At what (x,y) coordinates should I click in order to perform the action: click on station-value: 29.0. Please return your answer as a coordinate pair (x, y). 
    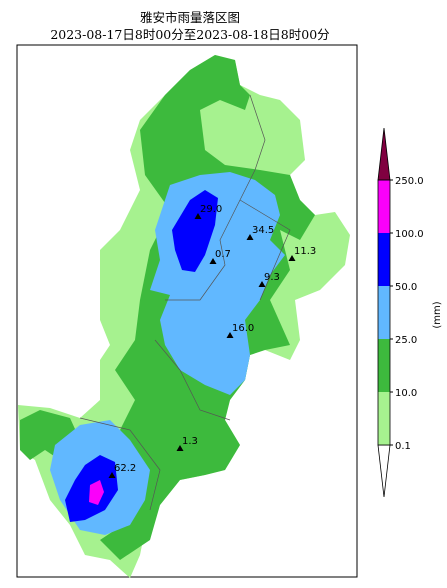
    Looking at the image, I should click on (211, 209).